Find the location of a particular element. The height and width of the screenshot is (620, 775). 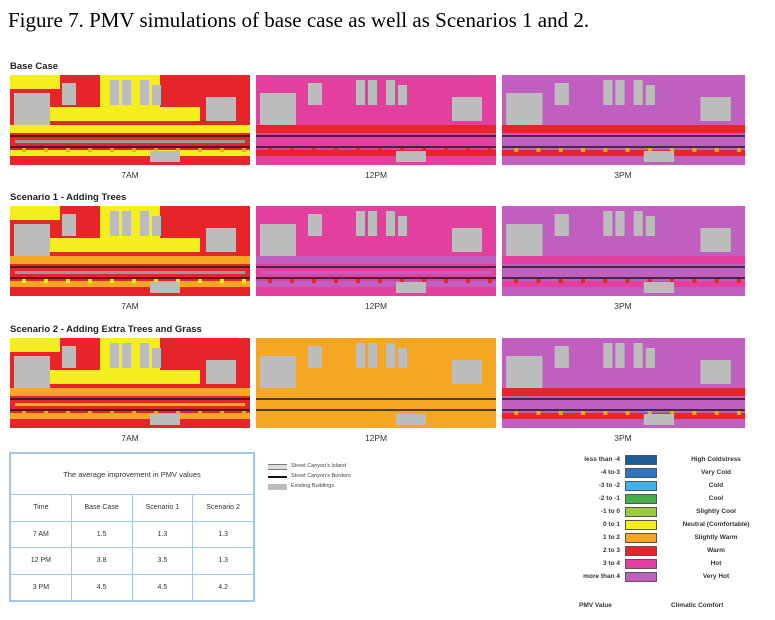

table-caption: The average improvement in PMV values is located at coordinates (132, 474).